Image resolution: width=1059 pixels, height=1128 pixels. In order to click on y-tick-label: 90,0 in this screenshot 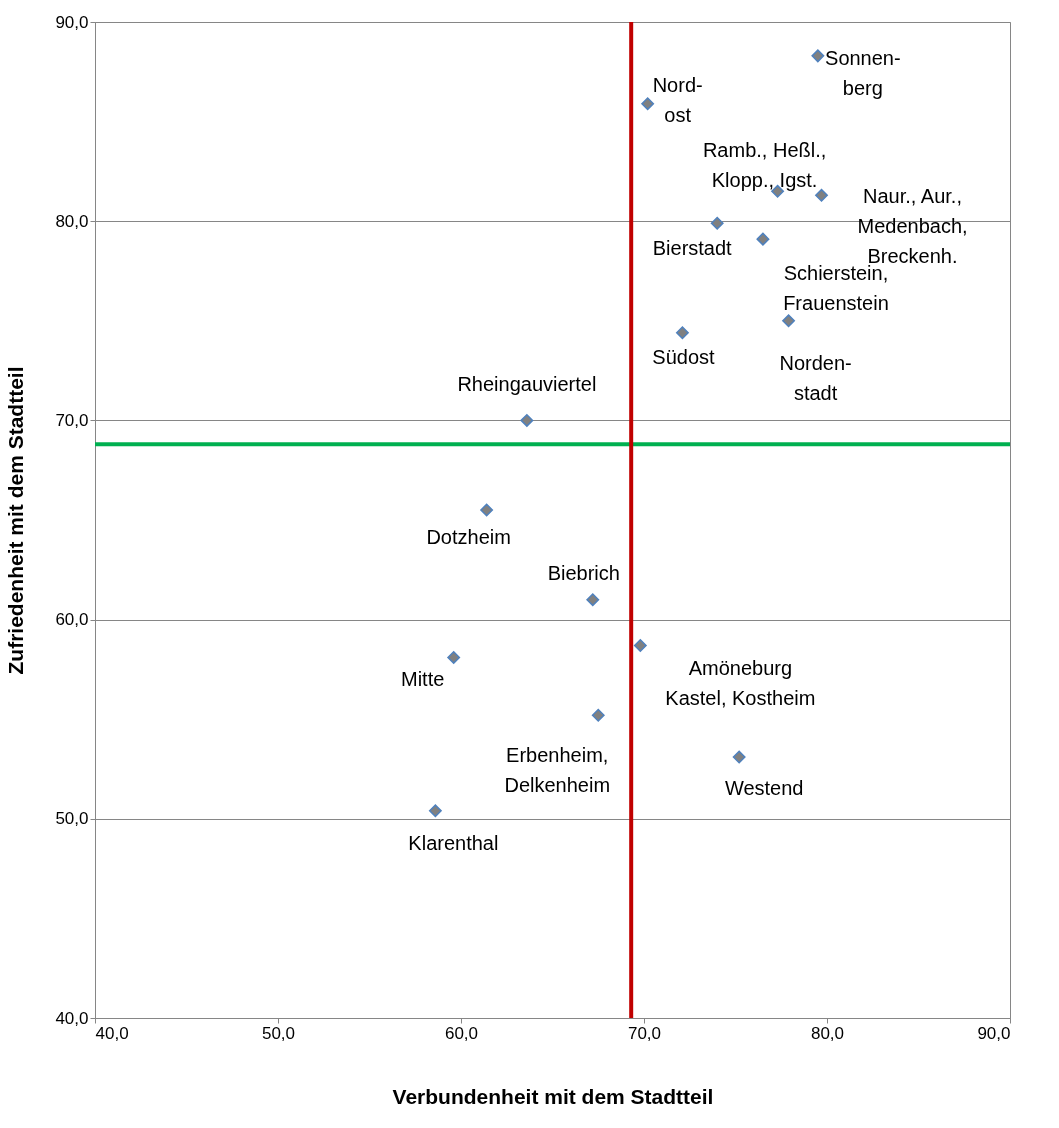, I will do `click(72, 22)`.